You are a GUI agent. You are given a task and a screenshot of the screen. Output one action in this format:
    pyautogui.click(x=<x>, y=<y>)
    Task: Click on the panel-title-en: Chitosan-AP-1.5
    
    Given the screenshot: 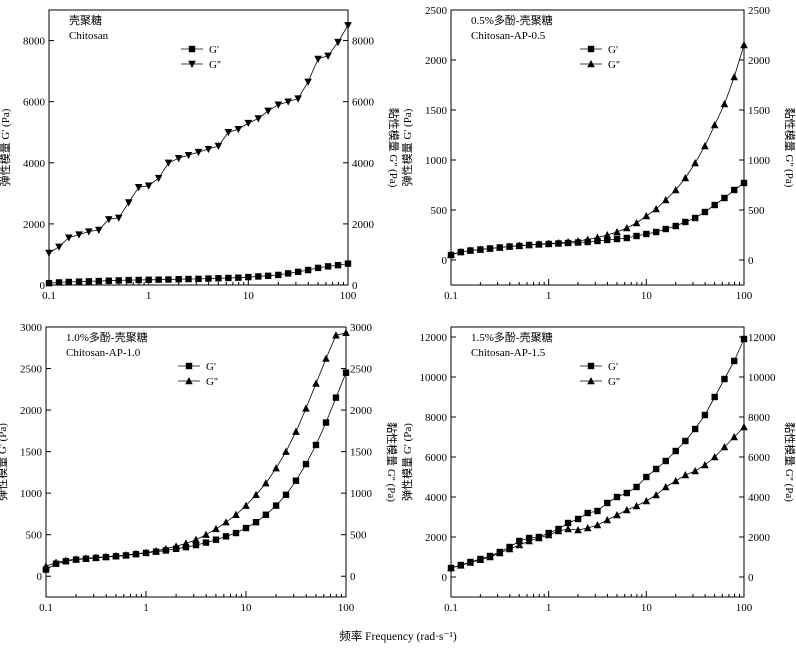 What is the action you would take?
    pyautogui.click(x=508, y=353)
    